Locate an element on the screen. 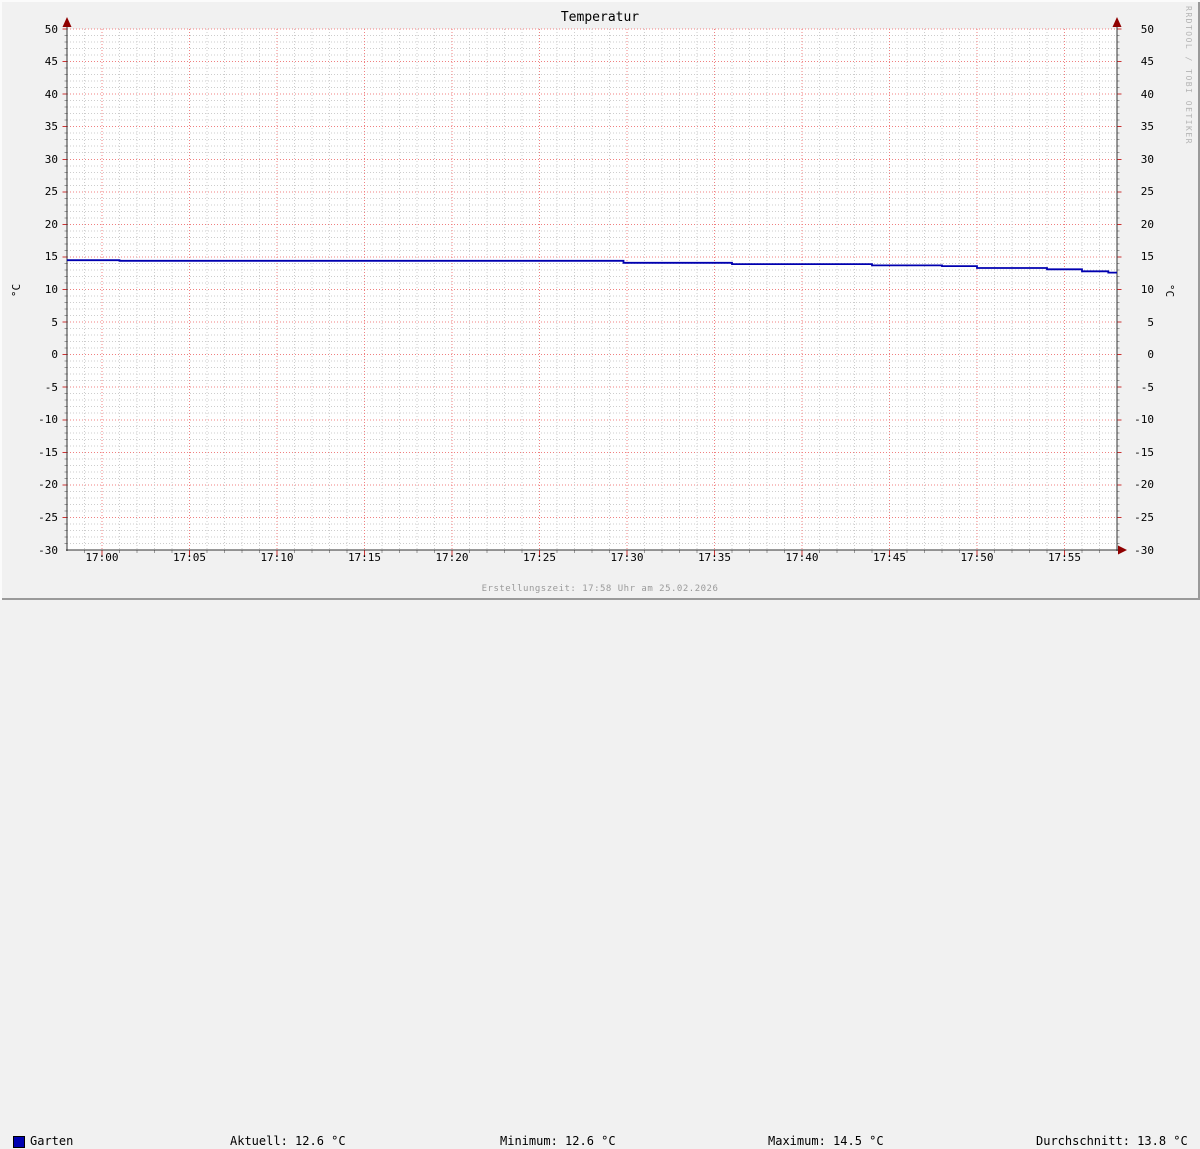 The image size is (1200, 1149). y-tick-label-right: -5 is located at coordinates (1147, 387).